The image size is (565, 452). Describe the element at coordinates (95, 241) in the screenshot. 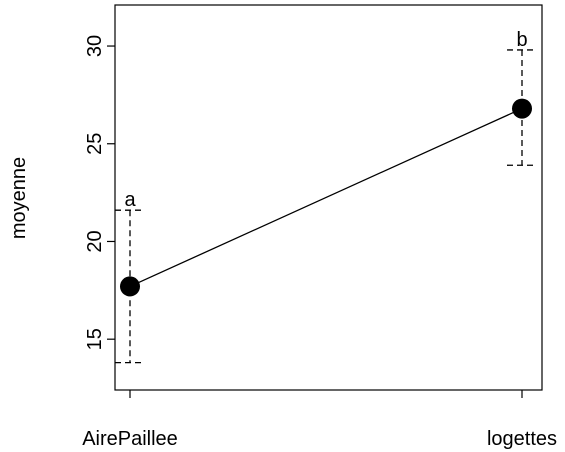

I see `y-tick-label: 20` at that location.